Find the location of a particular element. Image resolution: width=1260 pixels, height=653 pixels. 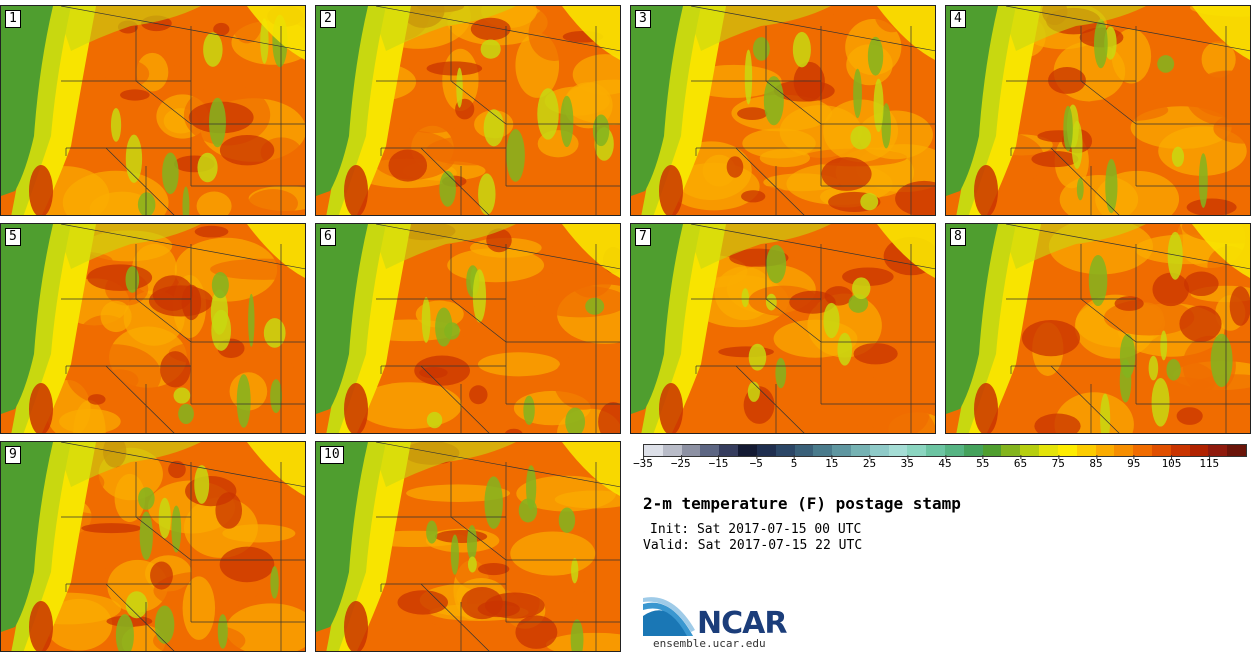

panel-number-label: 6 is located at coordinates (328, 237).